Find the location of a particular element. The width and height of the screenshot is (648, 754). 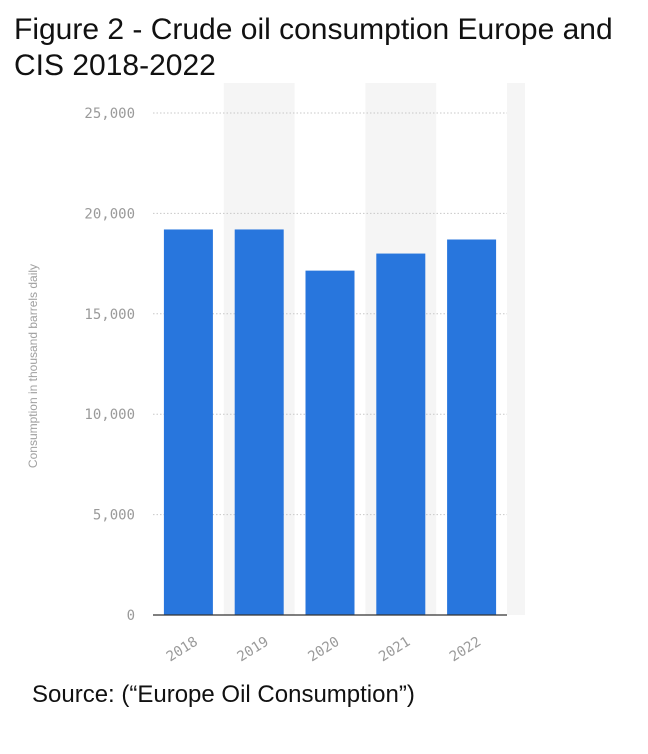

x-tick-label: 2022 is located at coordinates (465, 649).